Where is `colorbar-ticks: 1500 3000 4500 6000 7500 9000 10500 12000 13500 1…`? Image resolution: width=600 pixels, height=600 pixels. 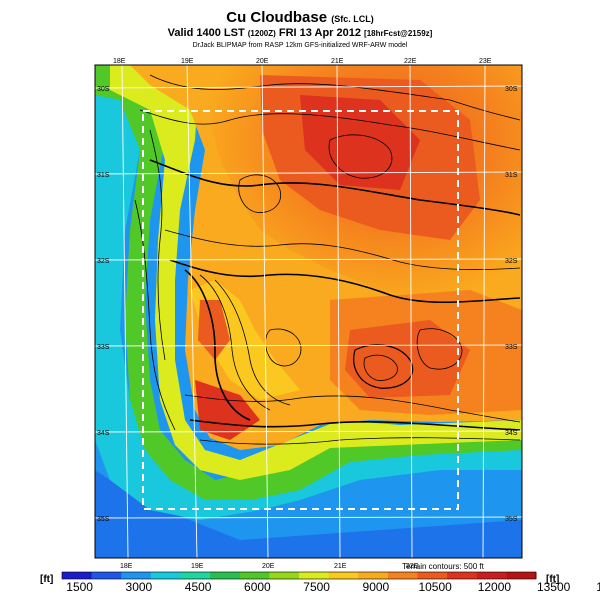
colorbar-ticks: 1500 3000 4500 6000 7500 9000 10500 12000 13500 1… is located at coordinates (331, 587).